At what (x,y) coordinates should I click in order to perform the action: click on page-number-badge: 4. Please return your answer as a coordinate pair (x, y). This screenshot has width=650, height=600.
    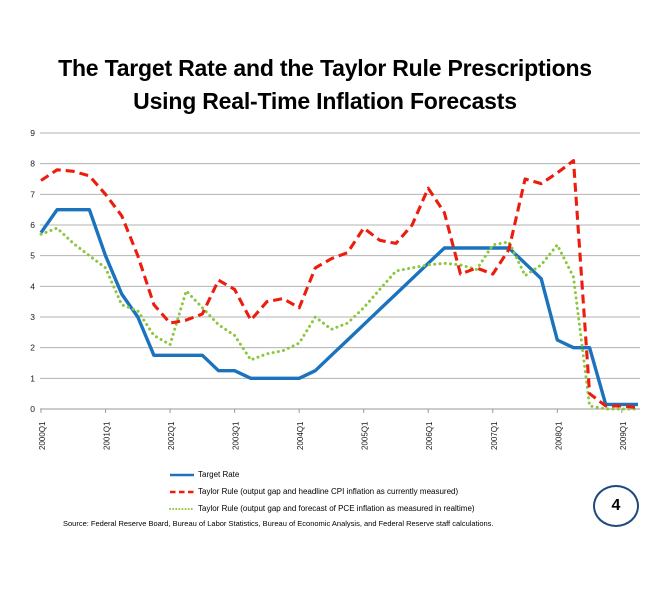
    Looking at the image, I should click on (616, 506).